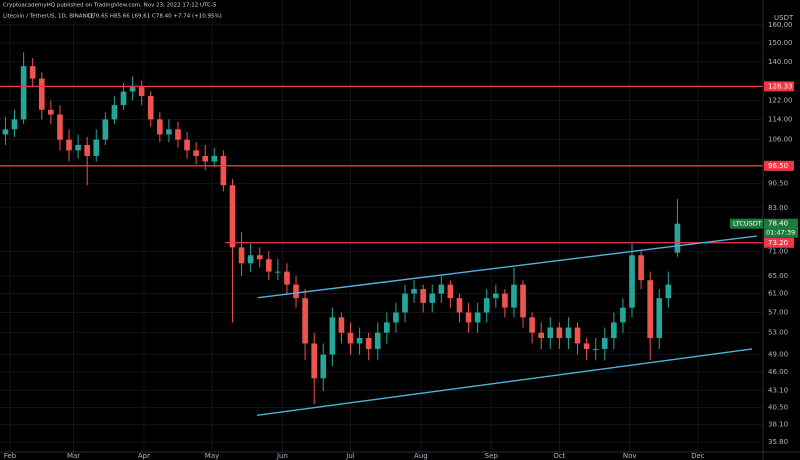 The image size is (800, 460). What do you see at coordinates (350, 456) in the screenshot?
I see `x-tick-label: Jul` at bounding box center [350, 456].